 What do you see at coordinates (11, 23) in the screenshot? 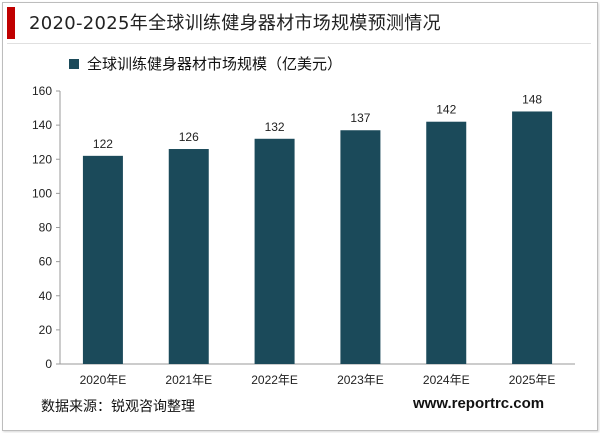
I see `title-accent-bar` at bounding box center [11, 23].